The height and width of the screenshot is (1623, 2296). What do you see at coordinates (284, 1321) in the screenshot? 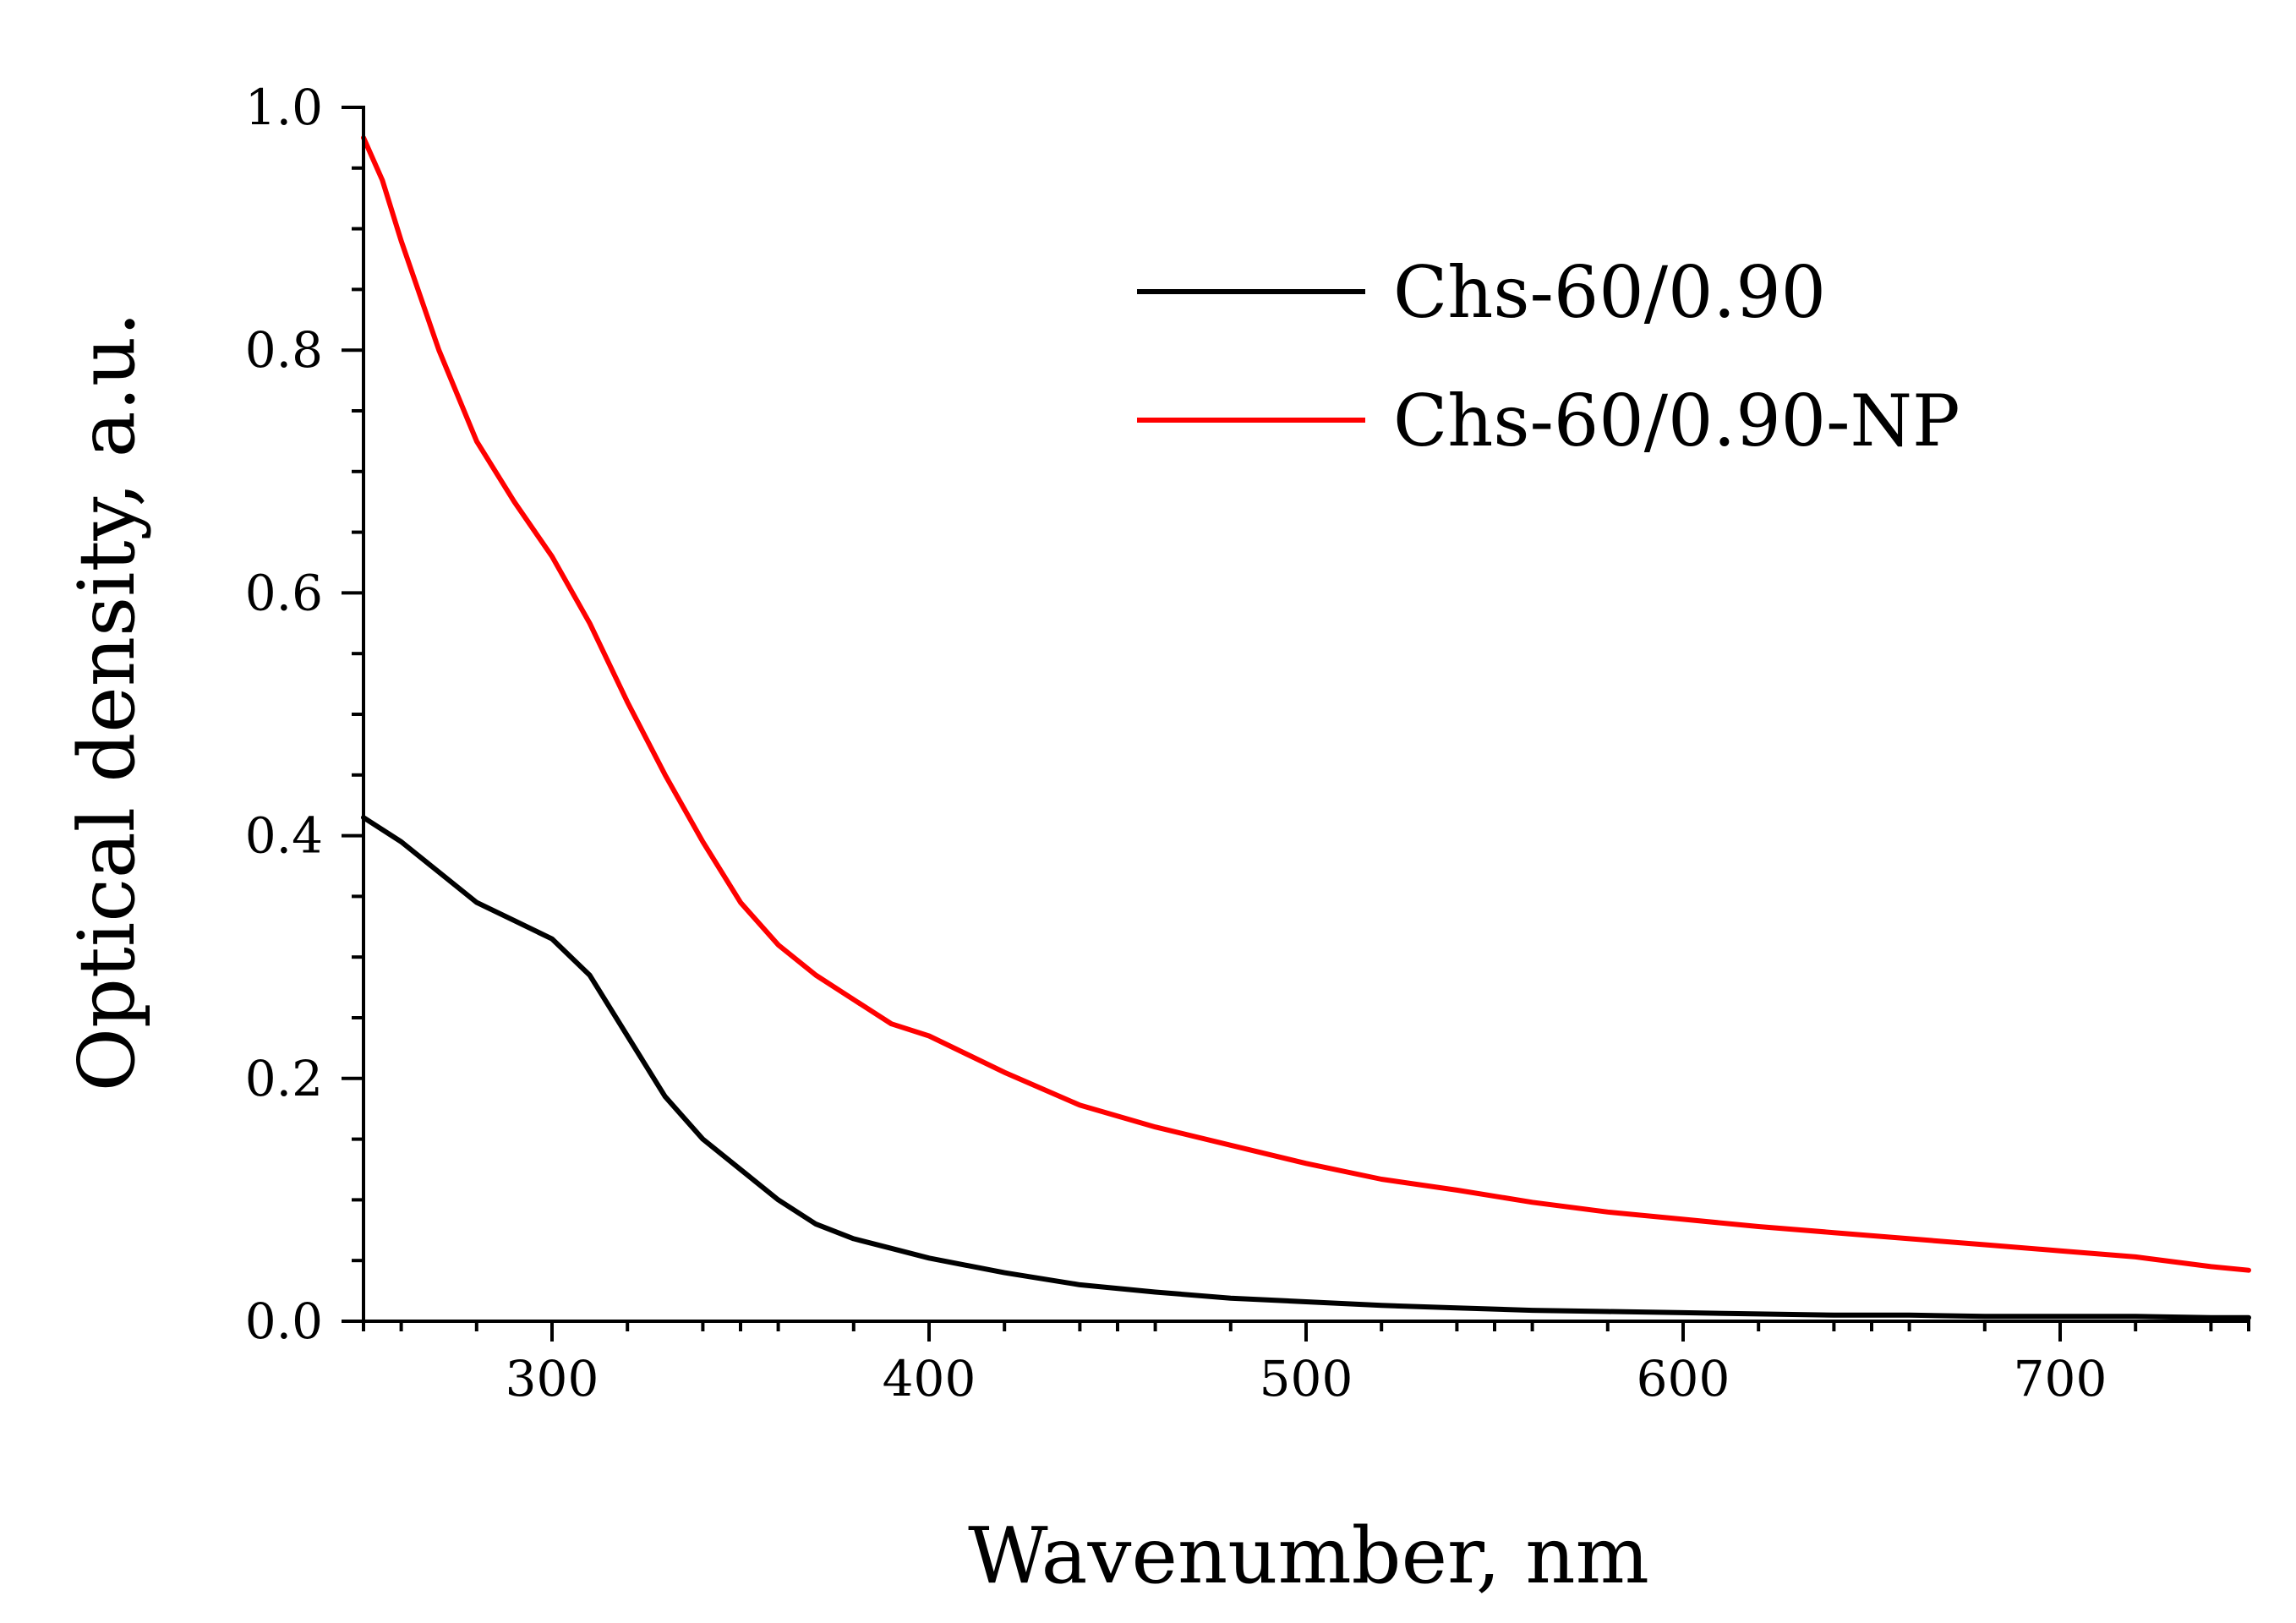
I see `y-tick-label: 0.0` at bounding box center [284, 1321].